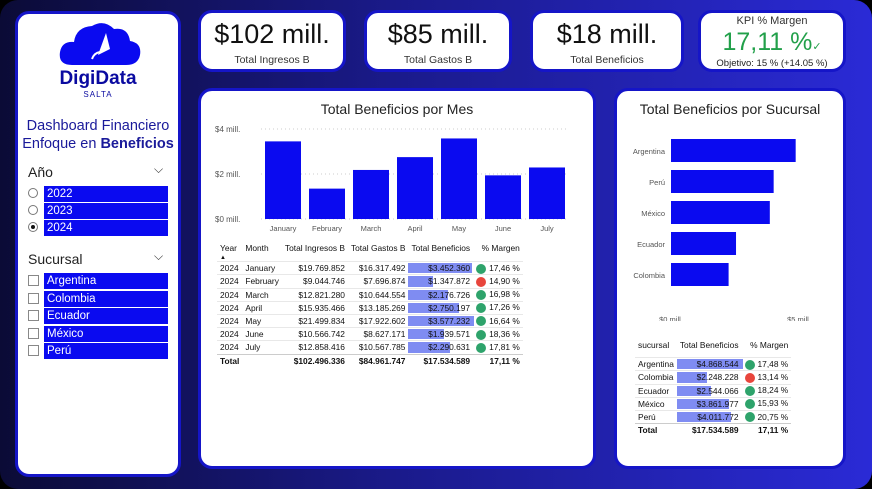 This screenshot has width=872, height=489. Describe the element at coordinates (98, 94) in the screenshot. I see `brand-sub: SALTA` at that location.